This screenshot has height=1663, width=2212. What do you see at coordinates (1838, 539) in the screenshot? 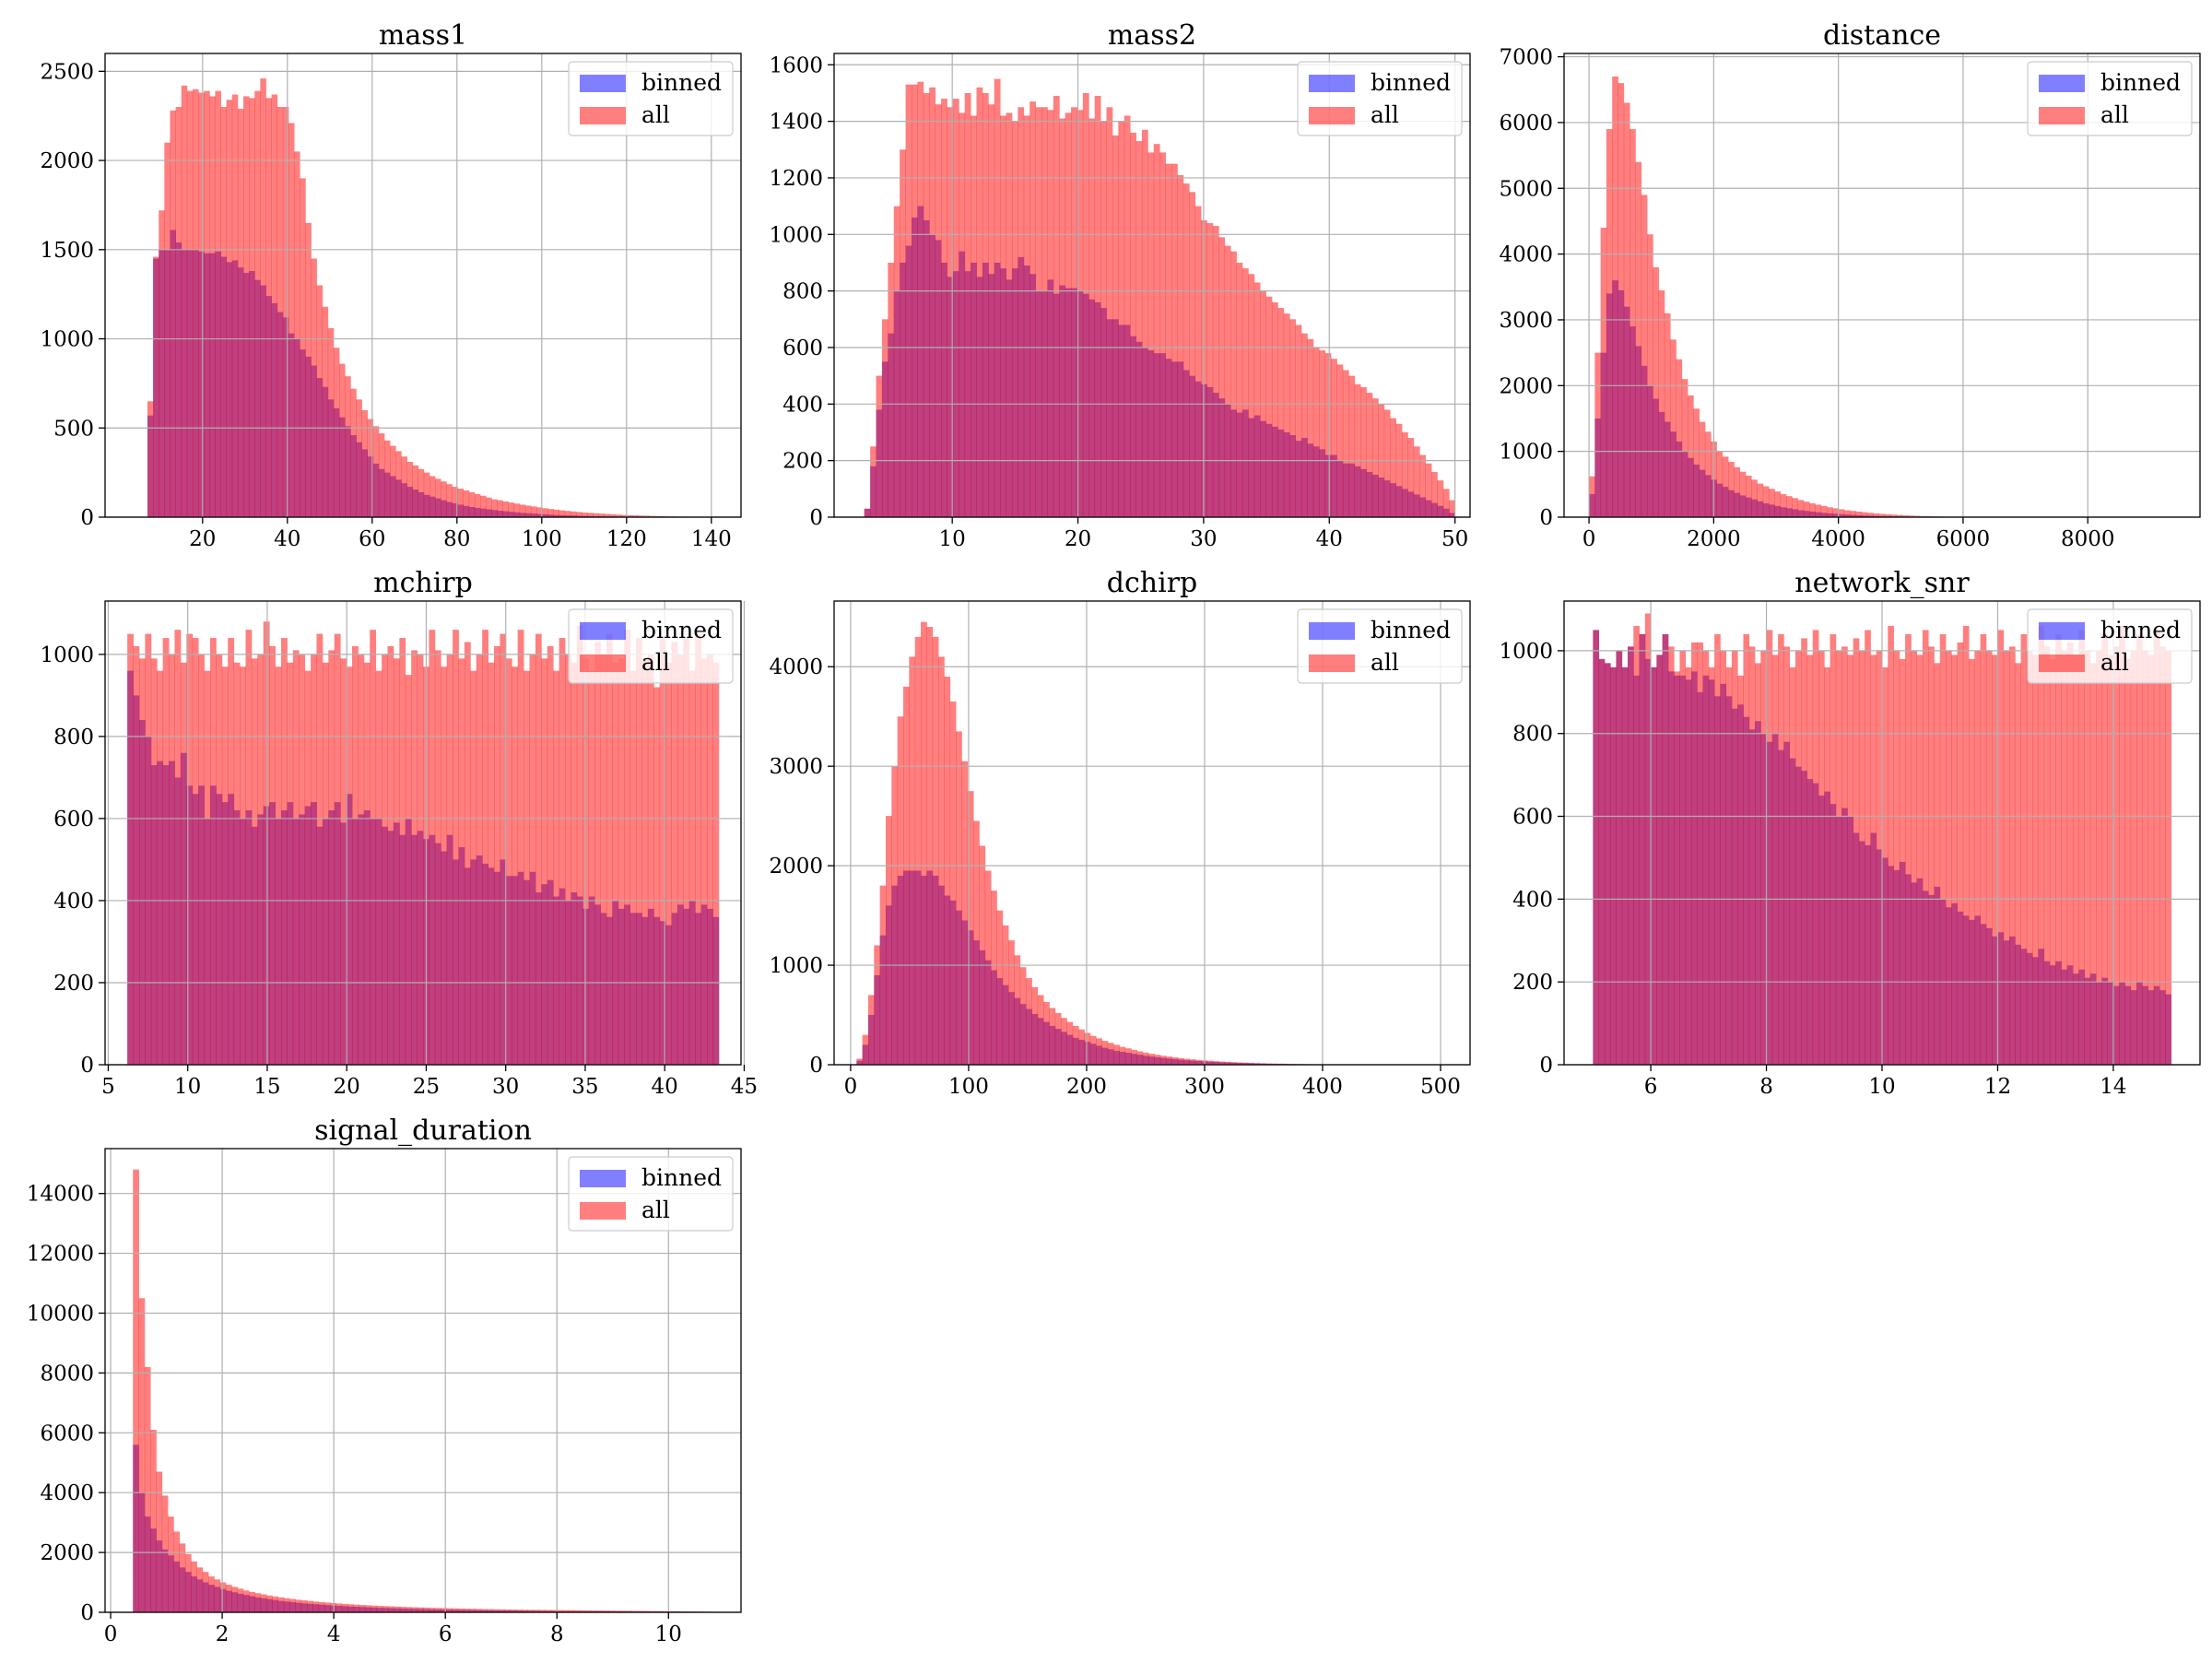
I see `x-tick-label: 4000` at bounding box center [1838, 539].